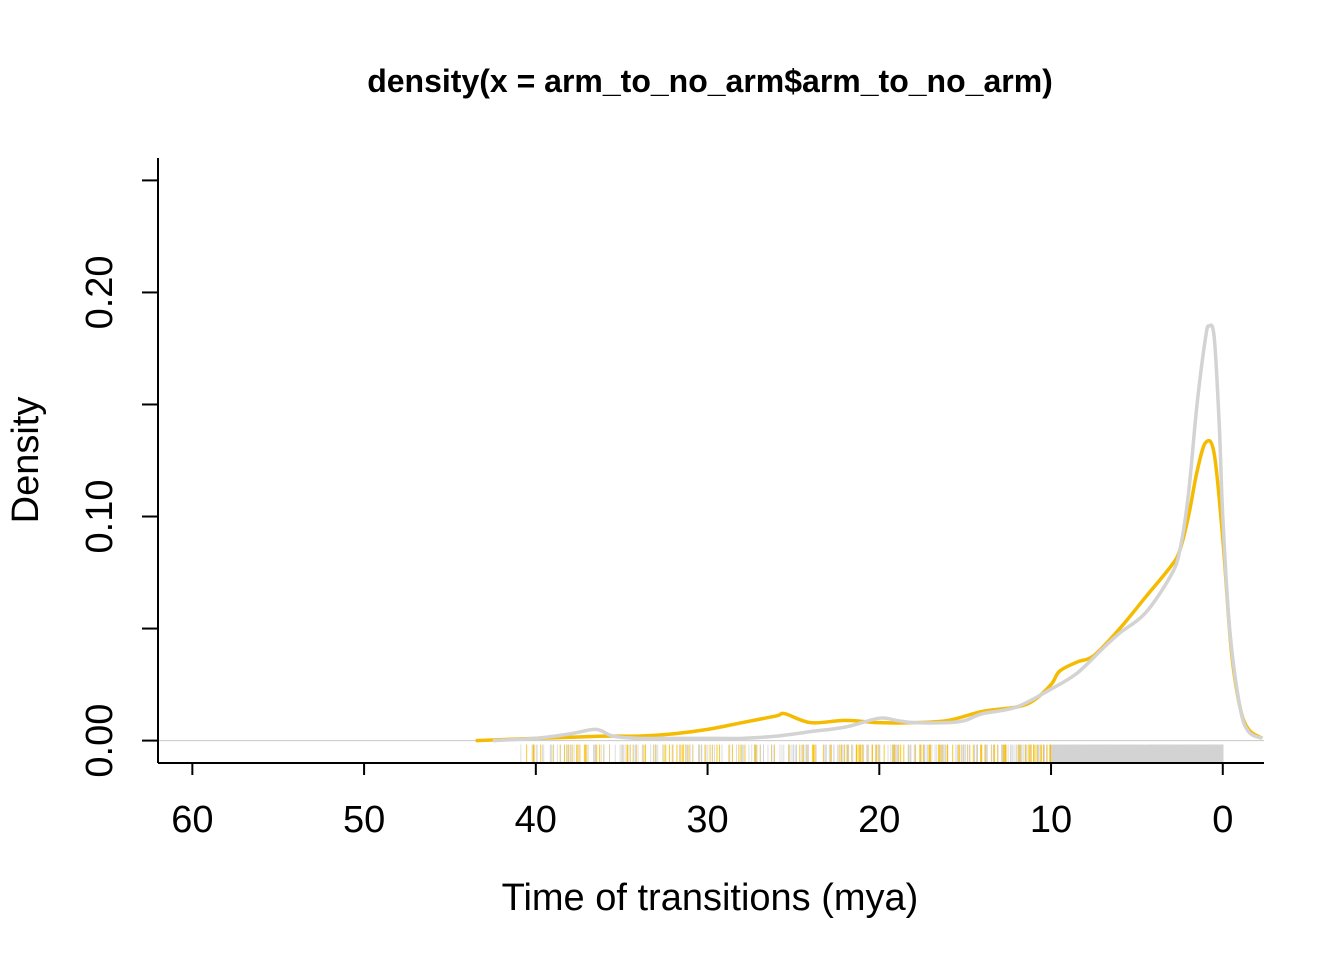  I want to click on rug-band, so click(1137, 753).